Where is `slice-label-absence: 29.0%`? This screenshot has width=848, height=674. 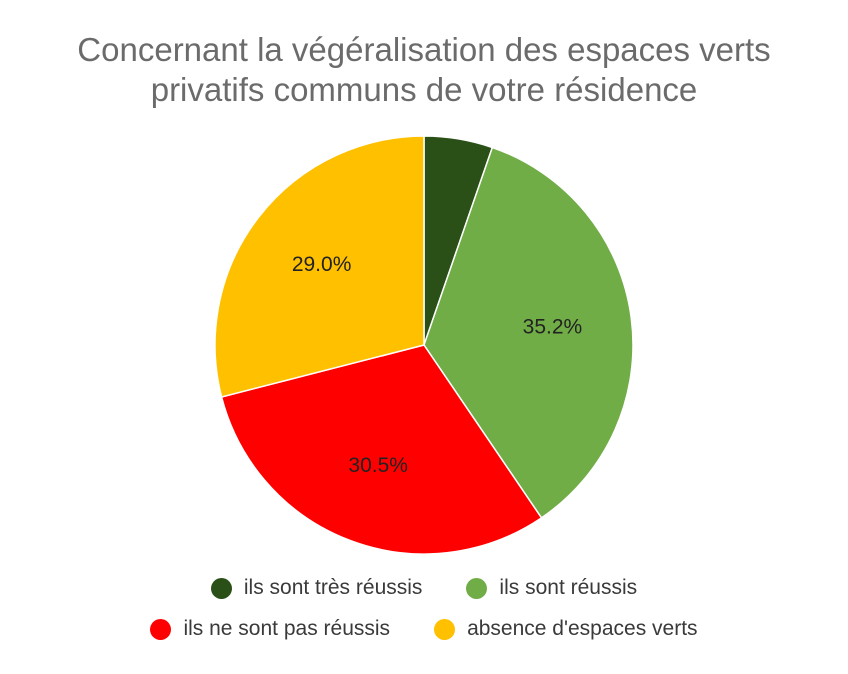
slice-label-absence: 29.0% is located at coordinates (322, 264).